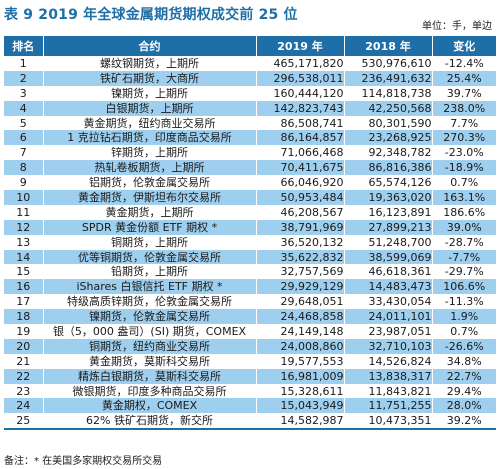 This screenshot has height=469, width=500. Describe the element at coordinates (464, 138) in the screenshot. I see `cell-change: 270.3%` at that location.